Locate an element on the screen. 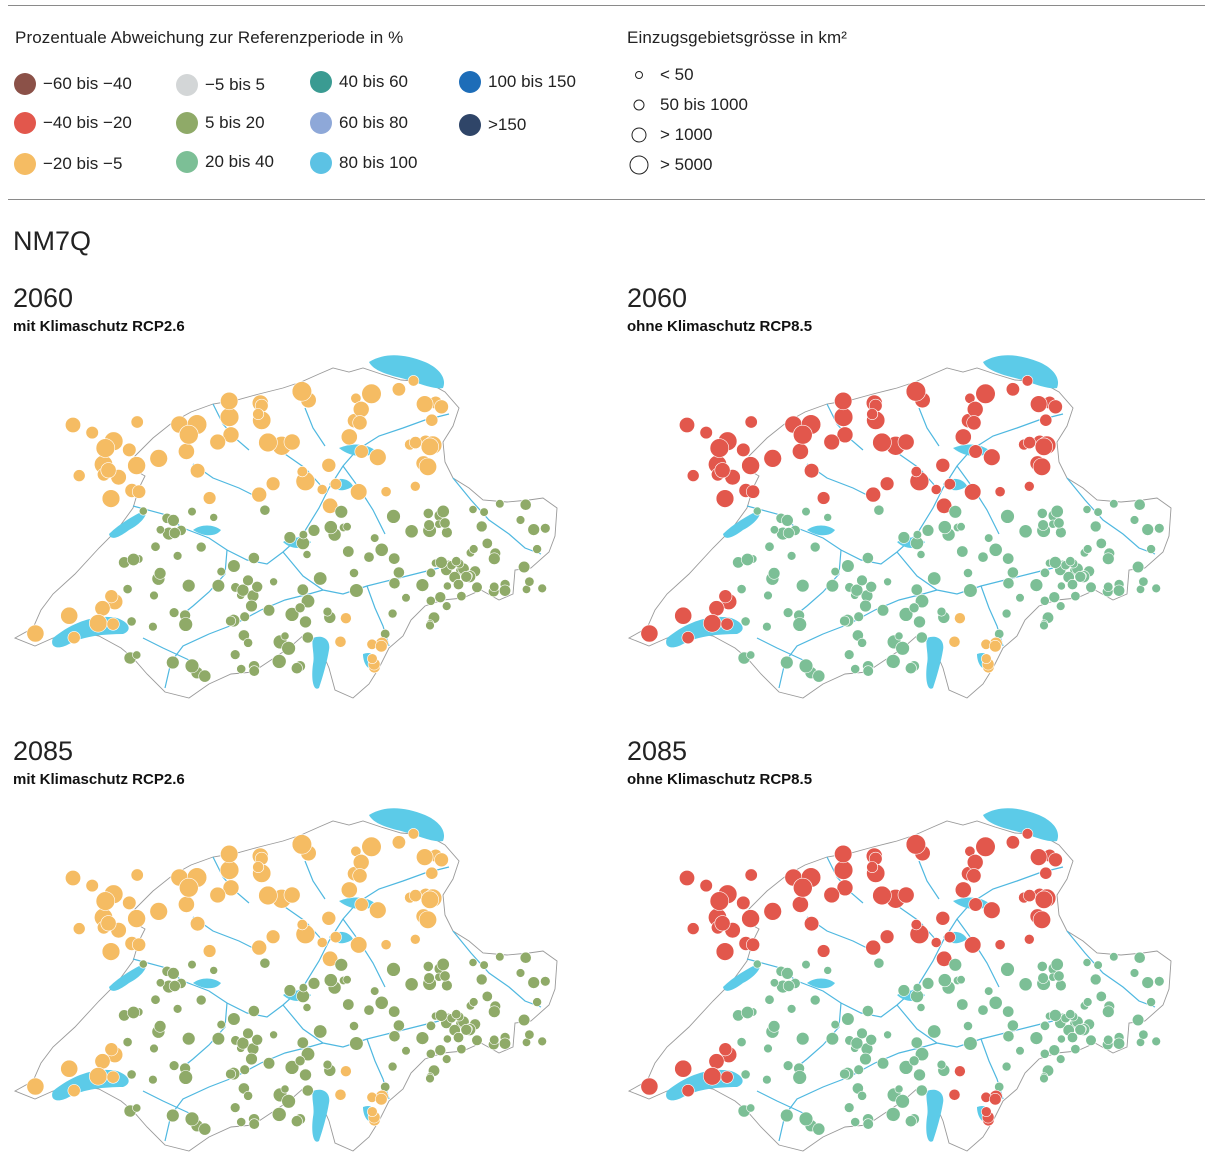 The width and height of the screenshot is (1211, 1176). panel-year: 2060 is located at coordinates (657, 298).